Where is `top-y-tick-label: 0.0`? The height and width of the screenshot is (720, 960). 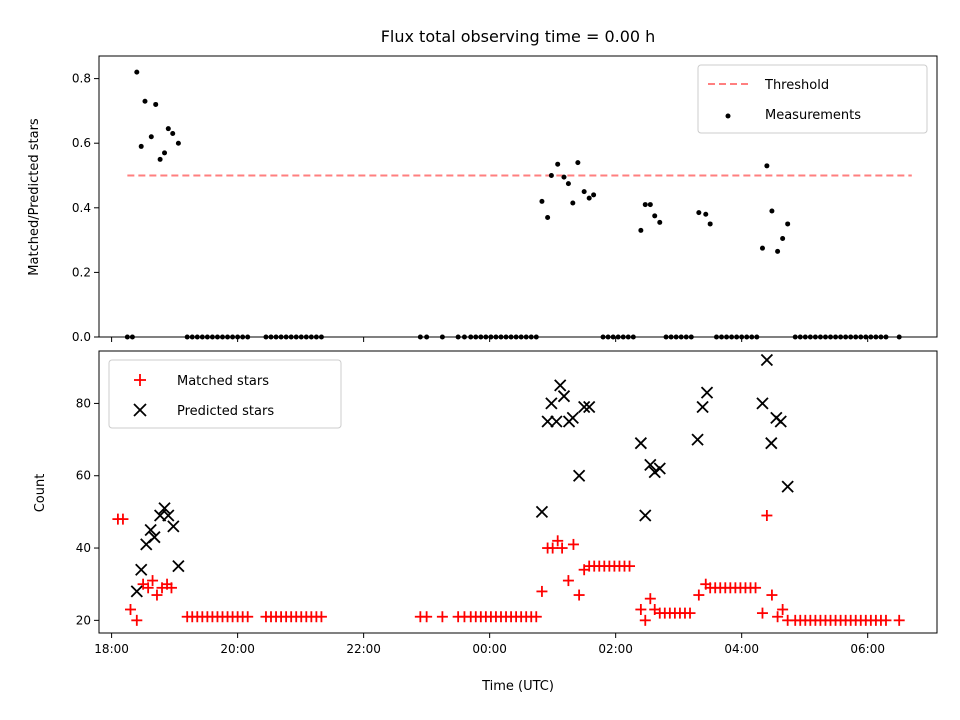
top-y-tick-label: 0.0 is located at coordinates (81, 337).